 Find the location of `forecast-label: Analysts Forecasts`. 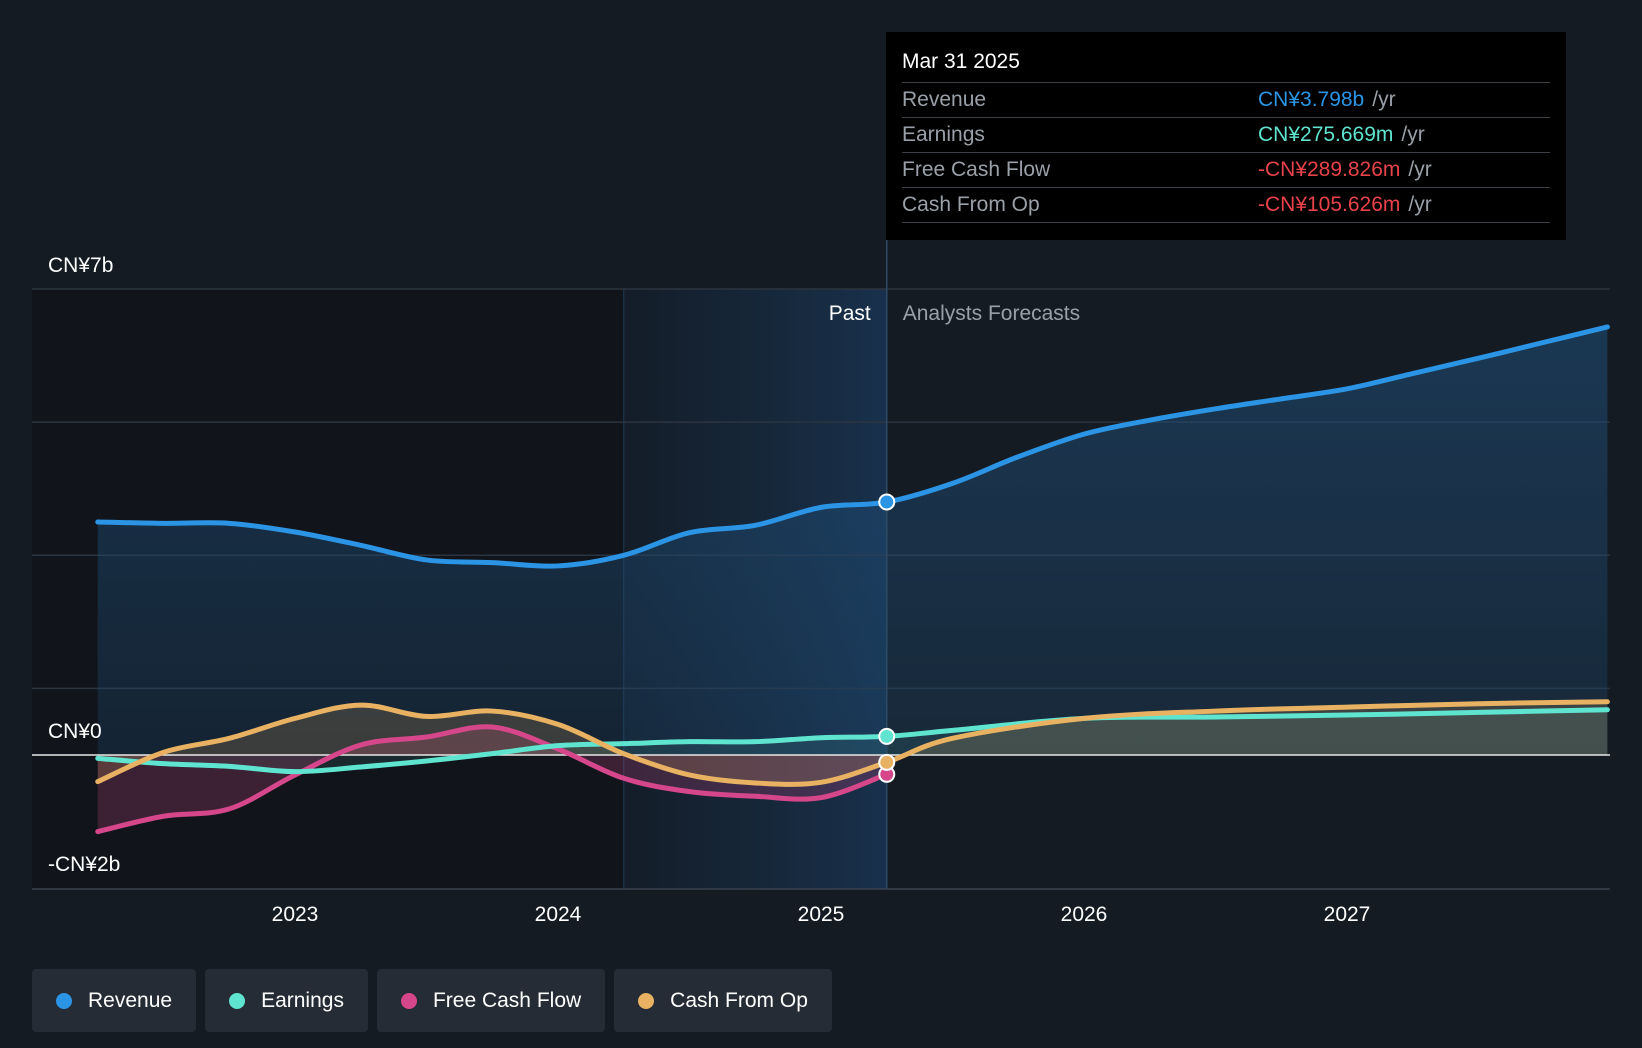

forecast-label: Analysts Forecasts is located at coordinates (991, 313).